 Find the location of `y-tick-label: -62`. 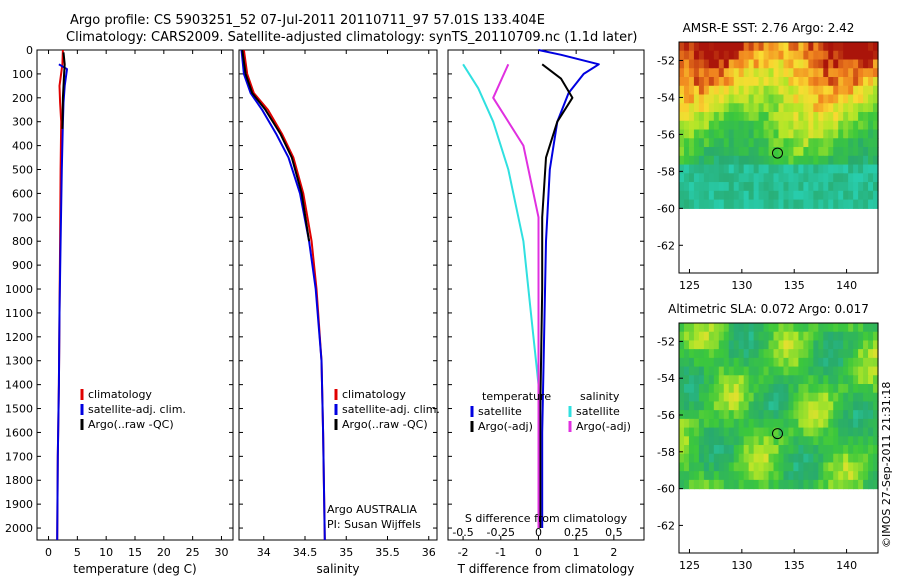

y-tick-label: -62 is located at coordinates (666, 525).